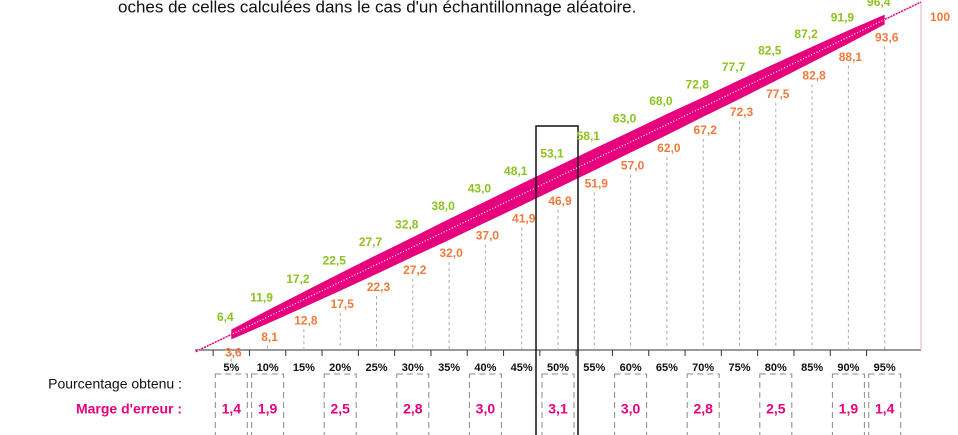 Image resolution: width=958 pixels, height=435 pixels. I want to click on upper-label: 11,9, so click(261, 298).